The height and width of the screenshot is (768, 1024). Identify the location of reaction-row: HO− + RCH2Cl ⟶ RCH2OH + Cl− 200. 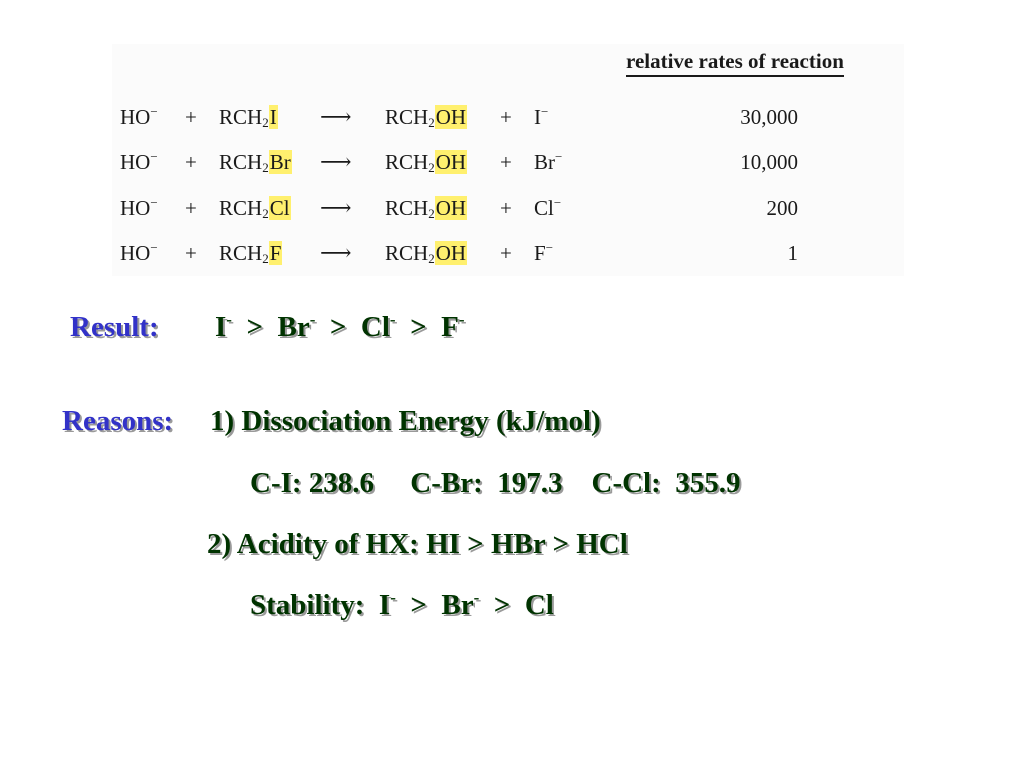
(508, 208).